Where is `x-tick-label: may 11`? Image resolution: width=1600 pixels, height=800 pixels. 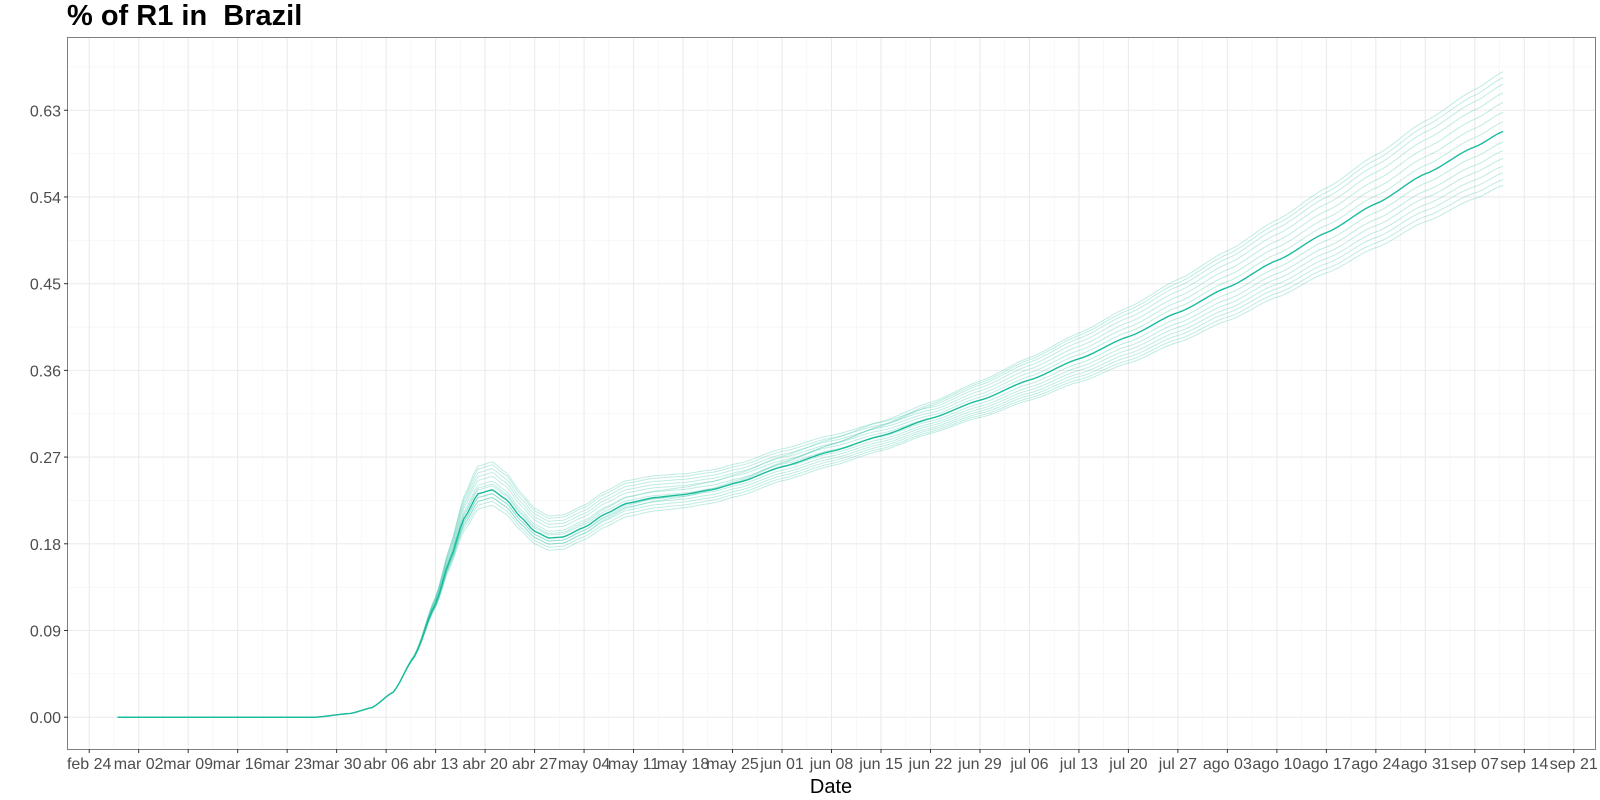 x-tick-label: may 11 is located at coordinates (633, 764).